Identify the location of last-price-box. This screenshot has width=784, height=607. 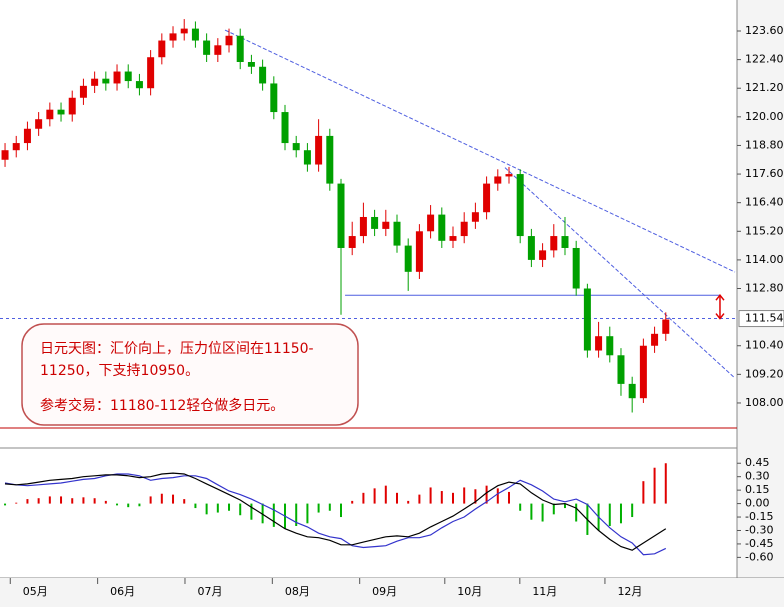
(761, 319).